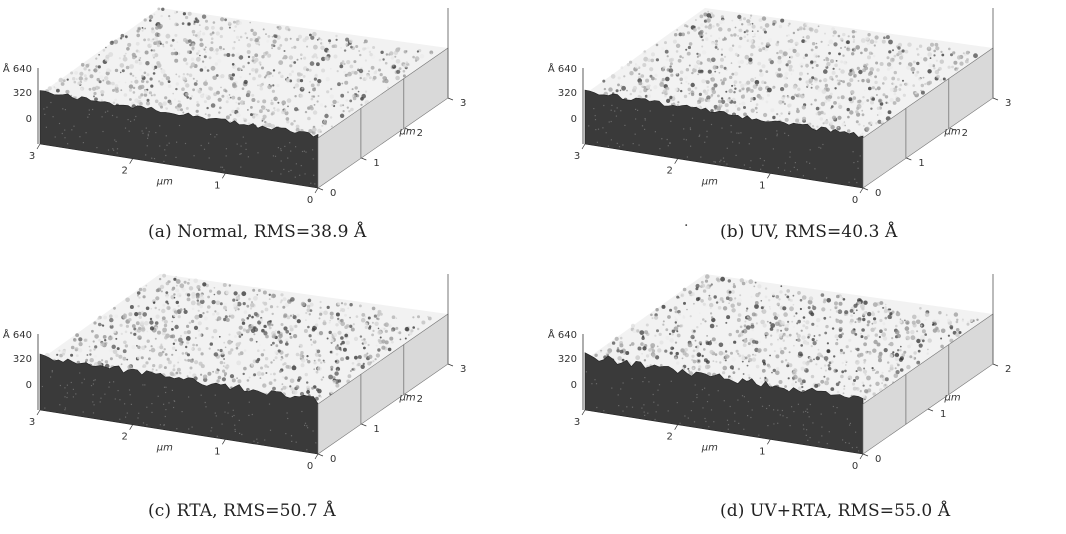 Image resolution: width=1066 pixels, height=534 pixels. I want to click on caption-c: (c) RTA, RMS=50.7 Å, so click(242, 511).